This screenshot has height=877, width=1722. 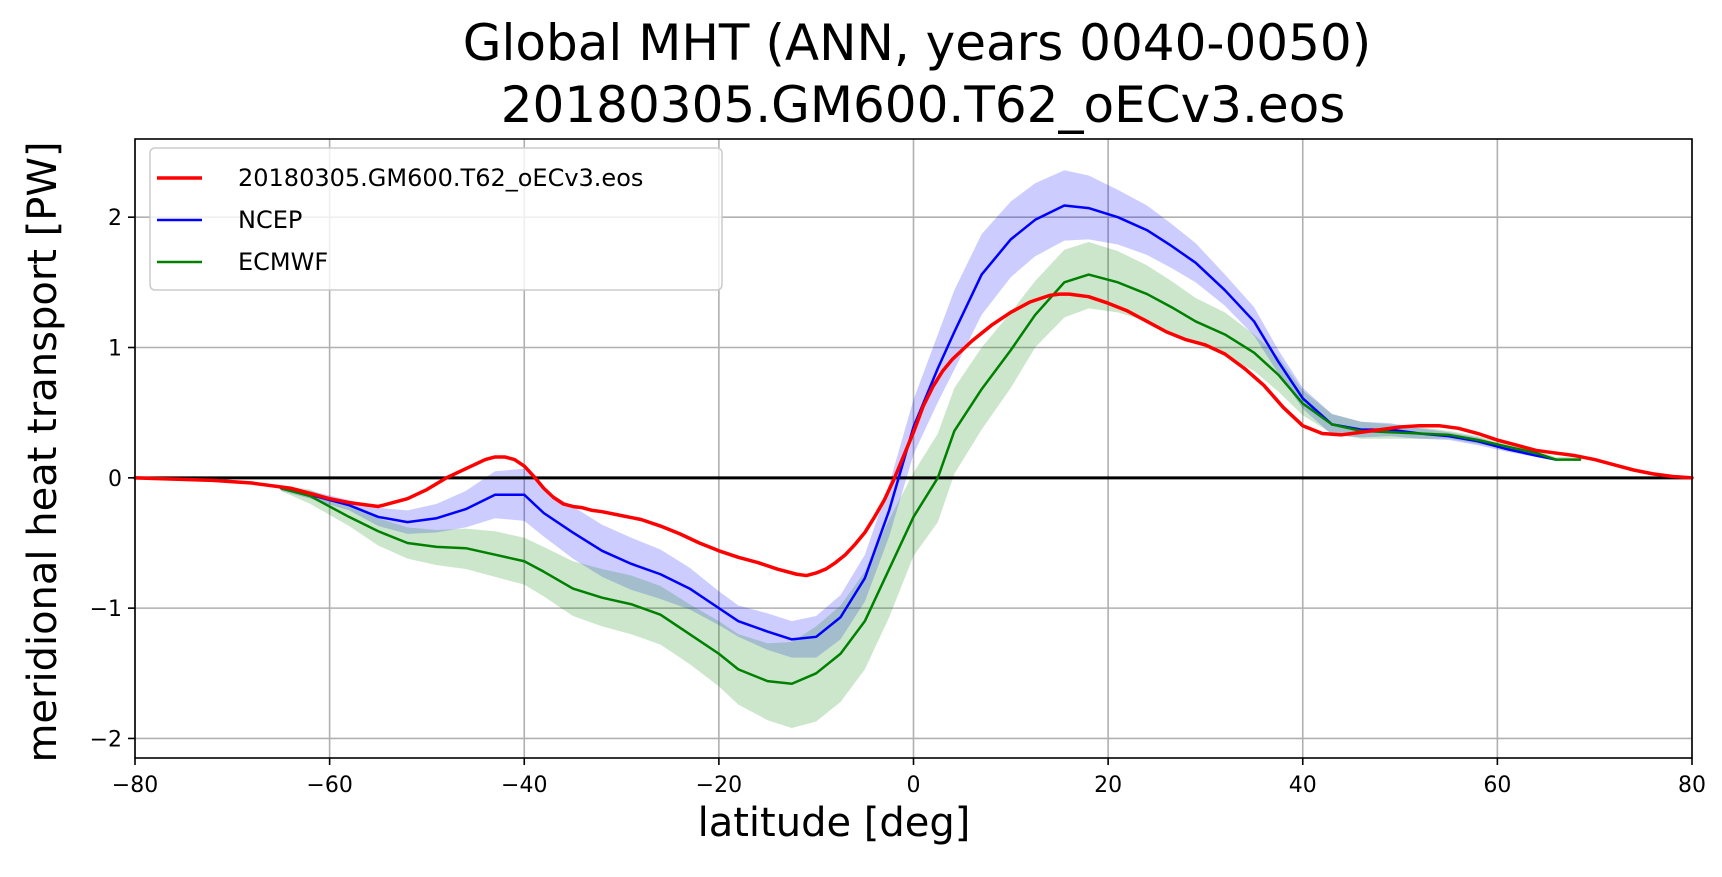 I want to click on x-tick-label-4: 0, so click(x=914, y=785).